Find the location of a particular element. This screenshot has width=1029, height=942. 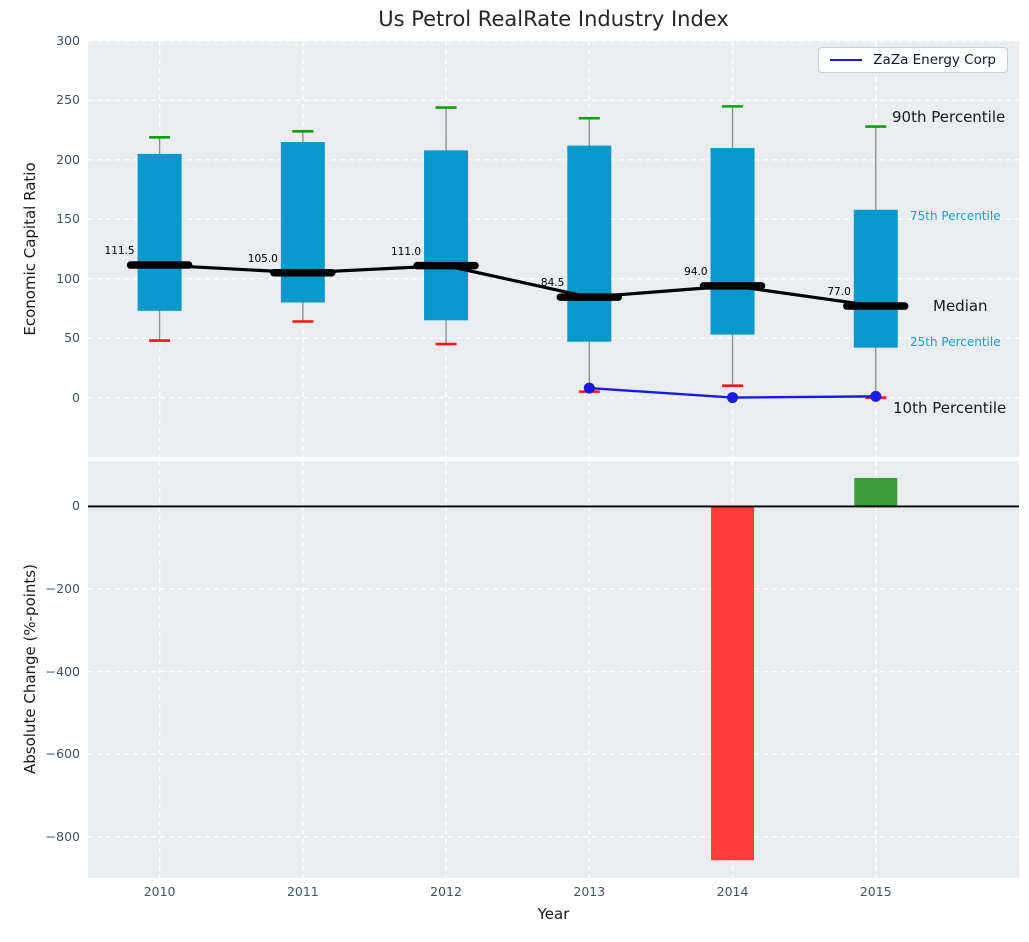

top-y-tick-label: 50 is located at coordinates (72, 338).